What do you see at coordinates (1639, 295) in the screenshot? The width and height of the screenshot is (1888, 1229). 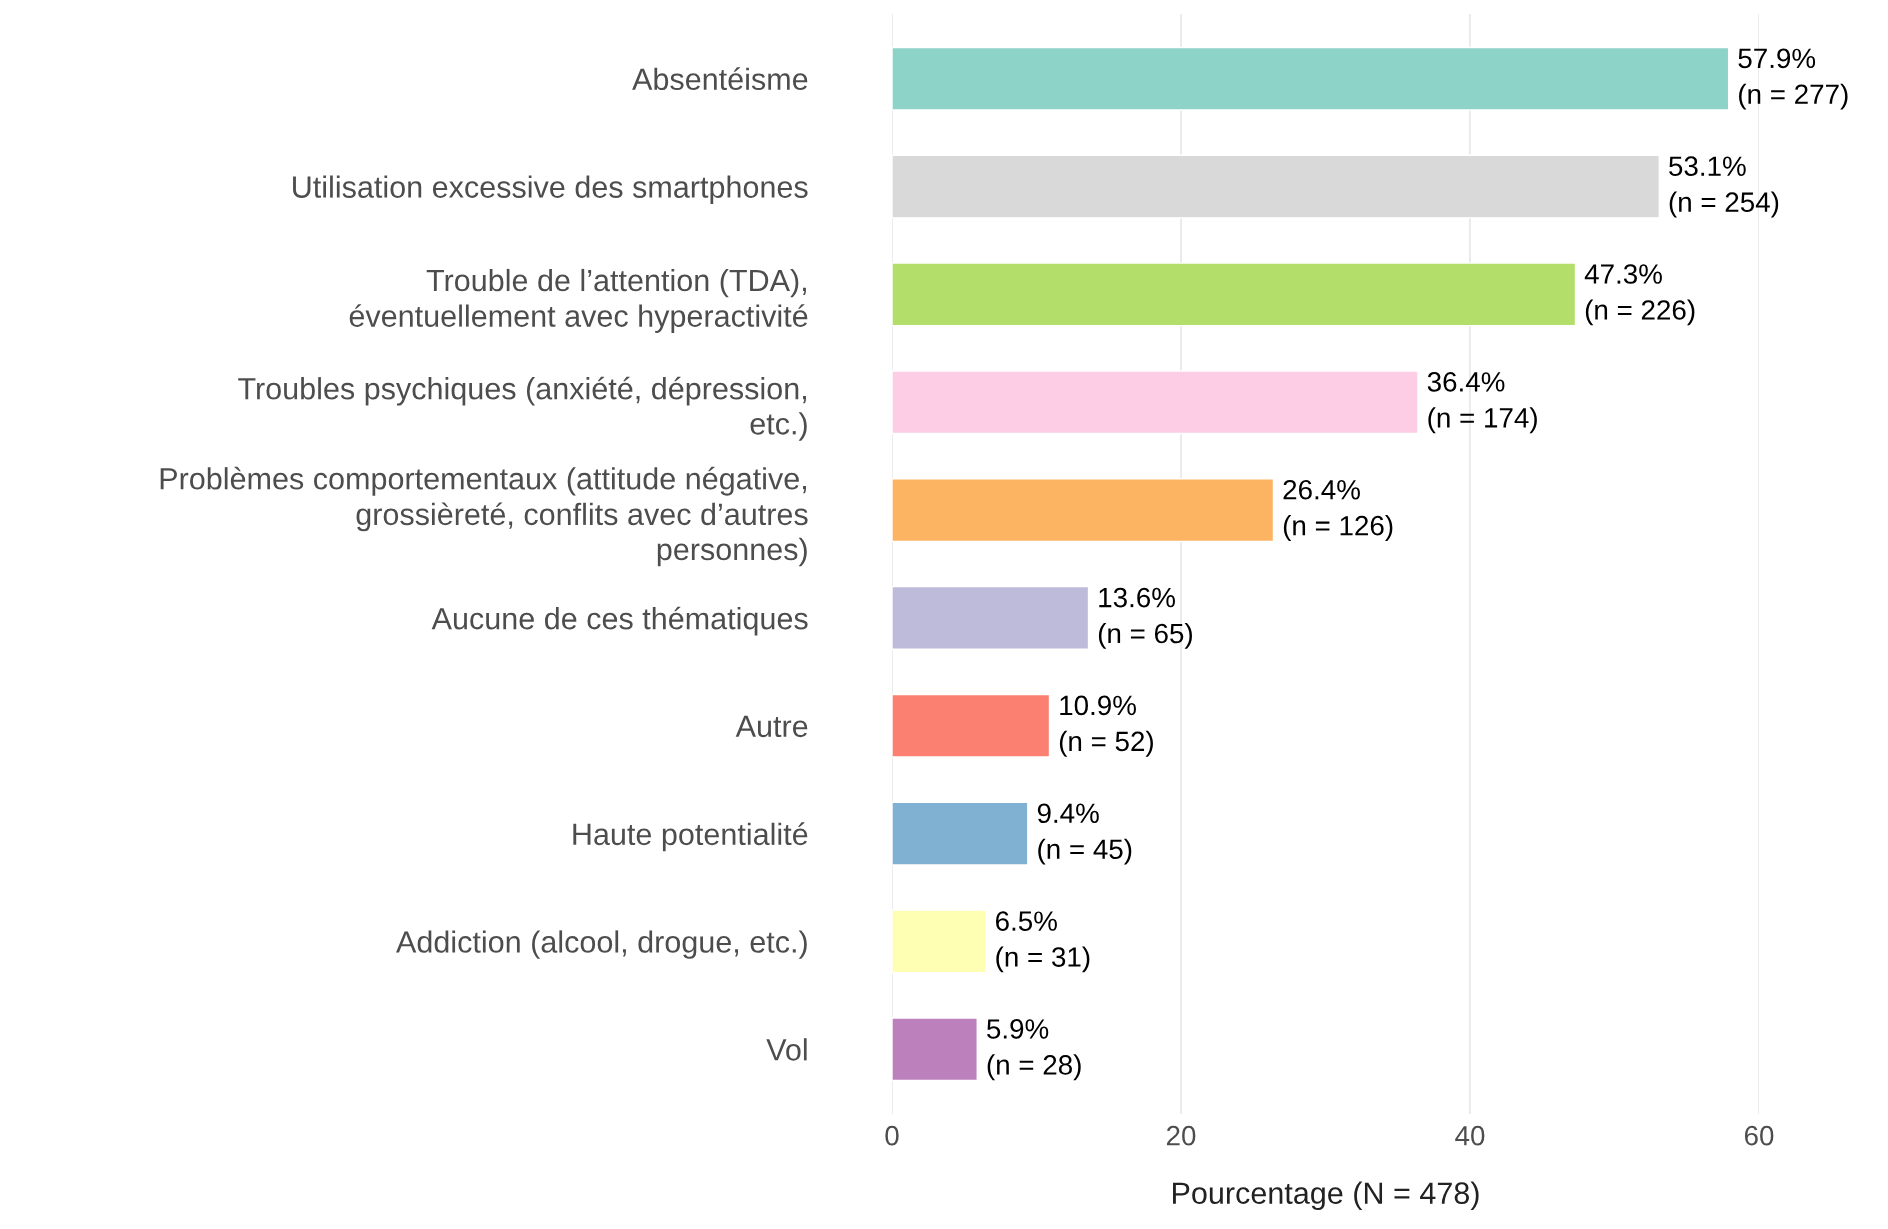 I see `data-label: 47.3% (n = 226)` at bounding box center [1639, 295].